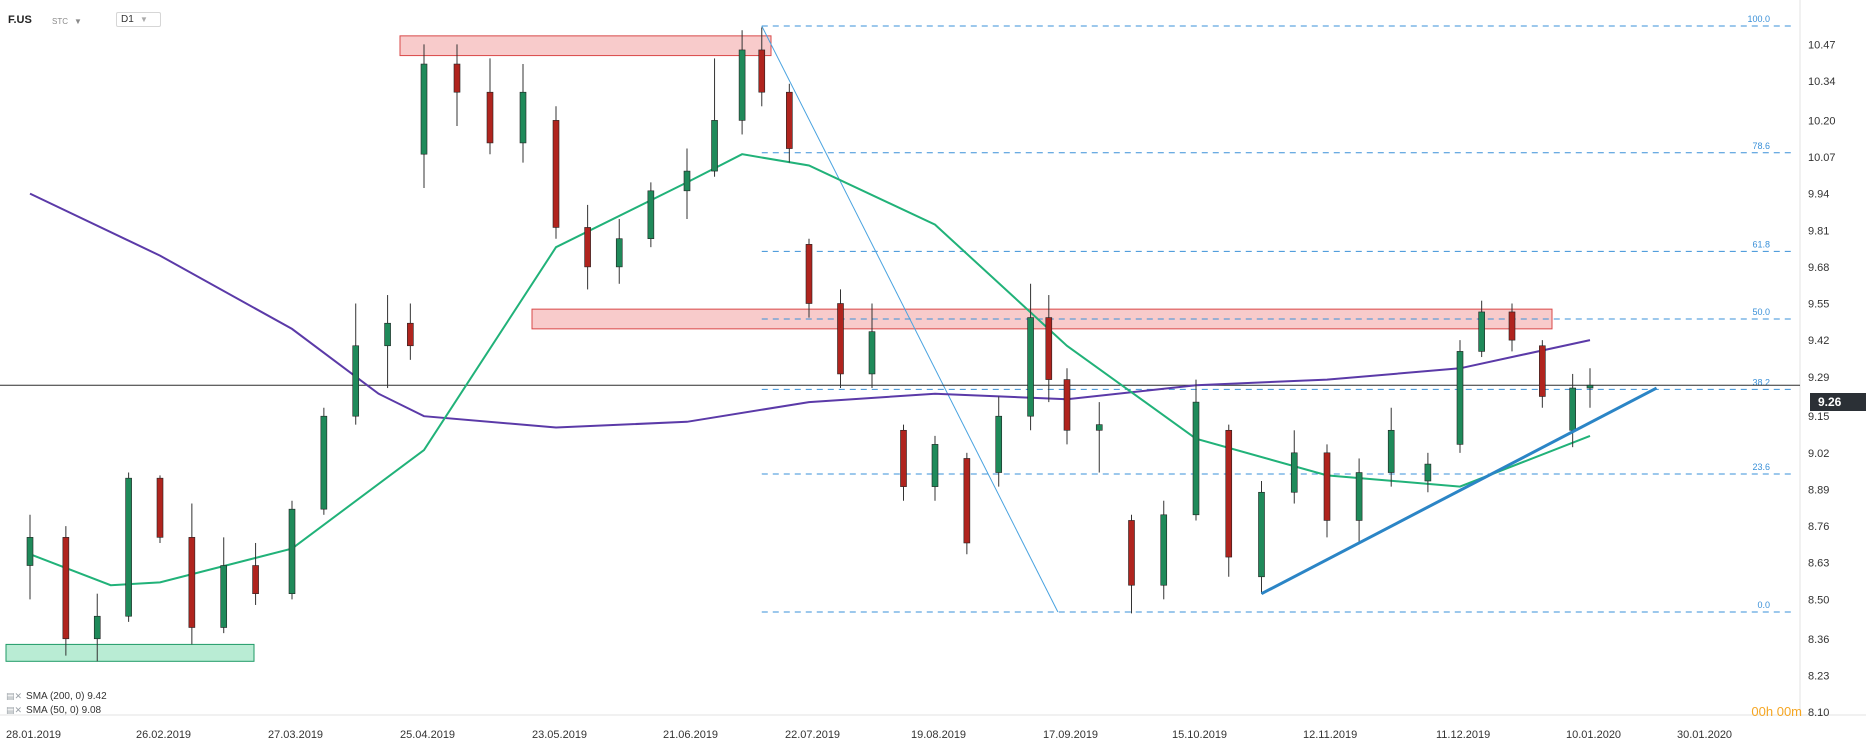  Describe the element at coordinates (138, 19) in the screenshot. I see `timeframe-select: D1` at that location.